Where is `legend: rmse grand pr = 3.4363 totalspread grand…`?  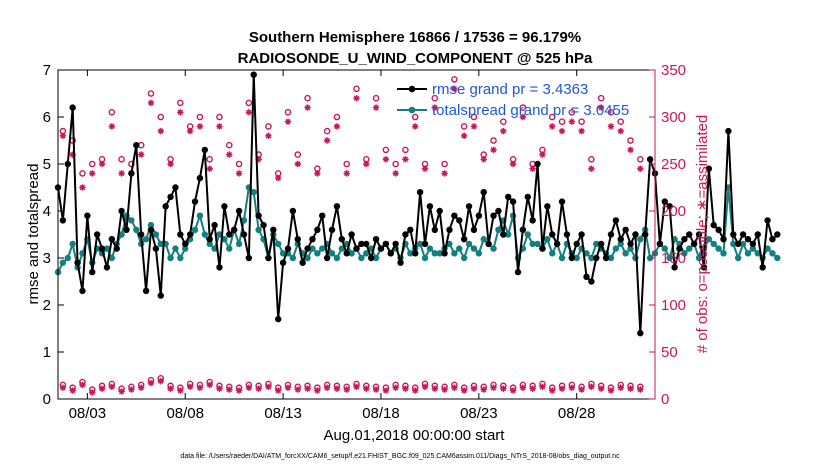 legend: rmse grand pr = 3.4363 totalspread grand… is located at coordinates (513, 100).